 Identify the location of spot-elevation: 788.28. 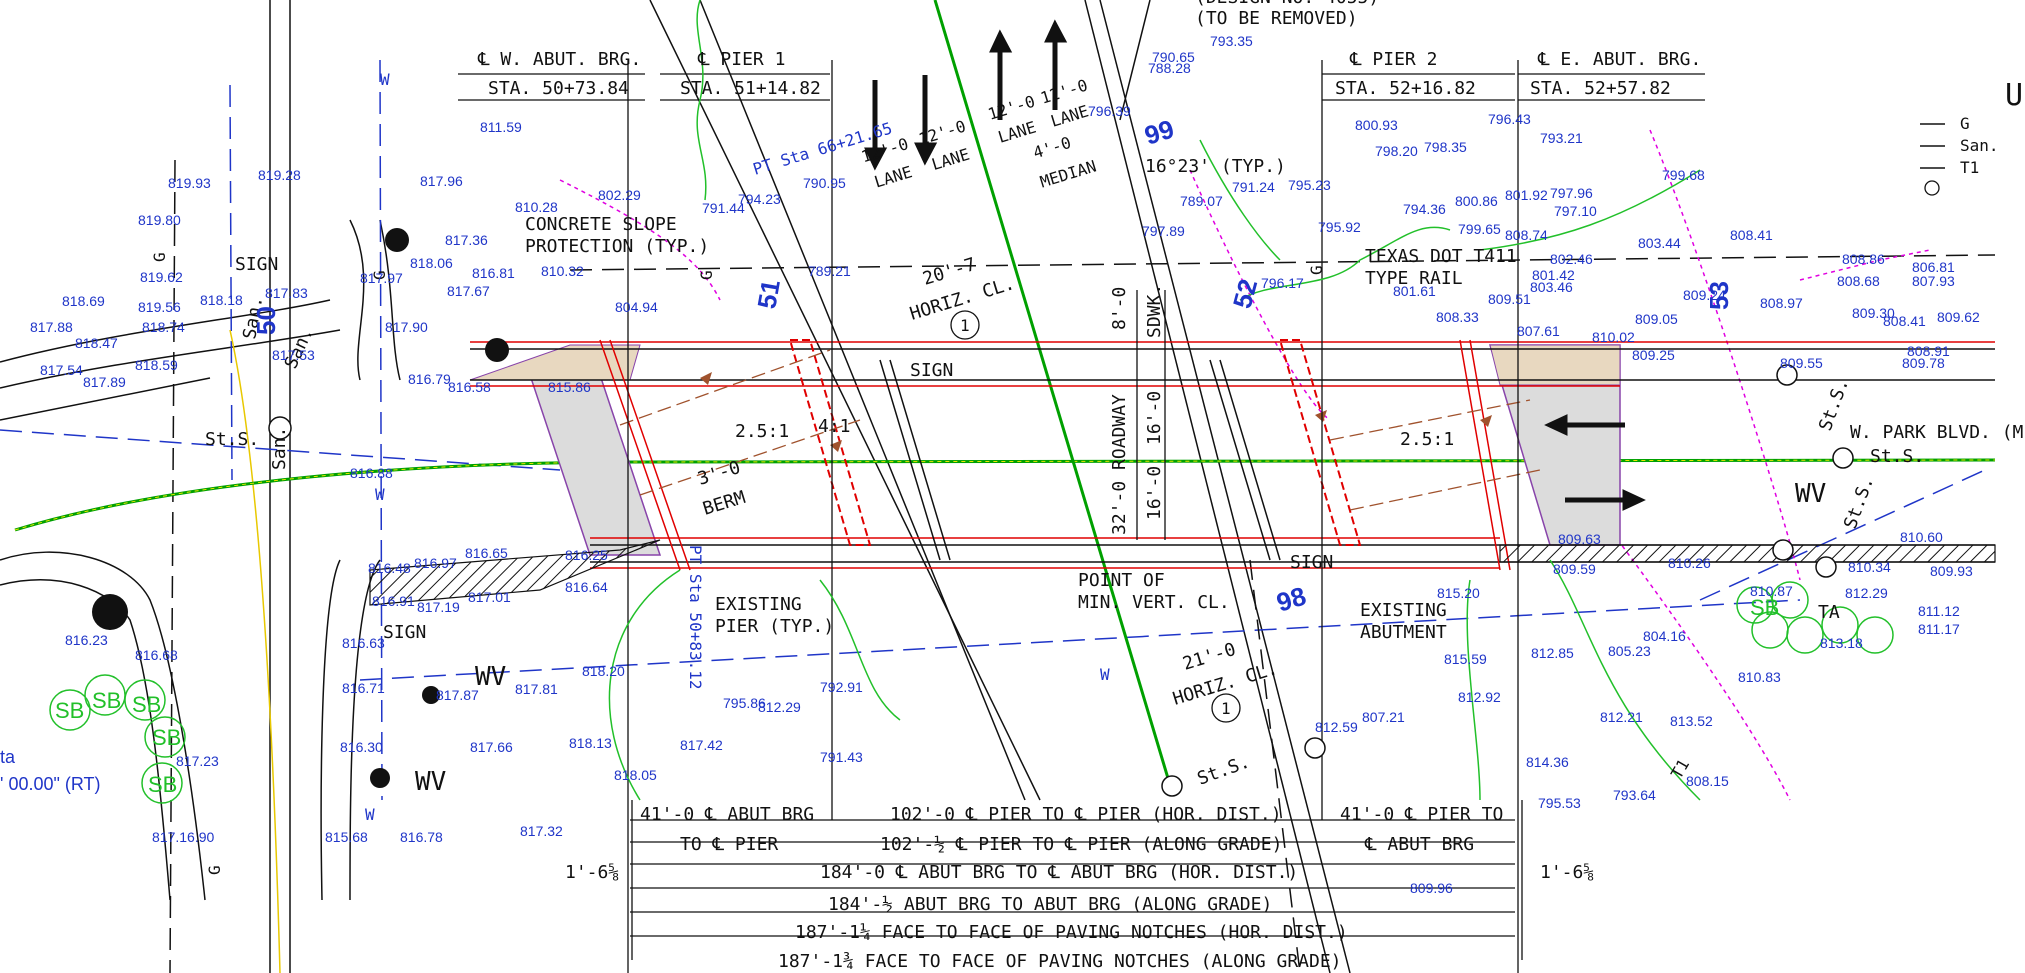
(1169, 68).